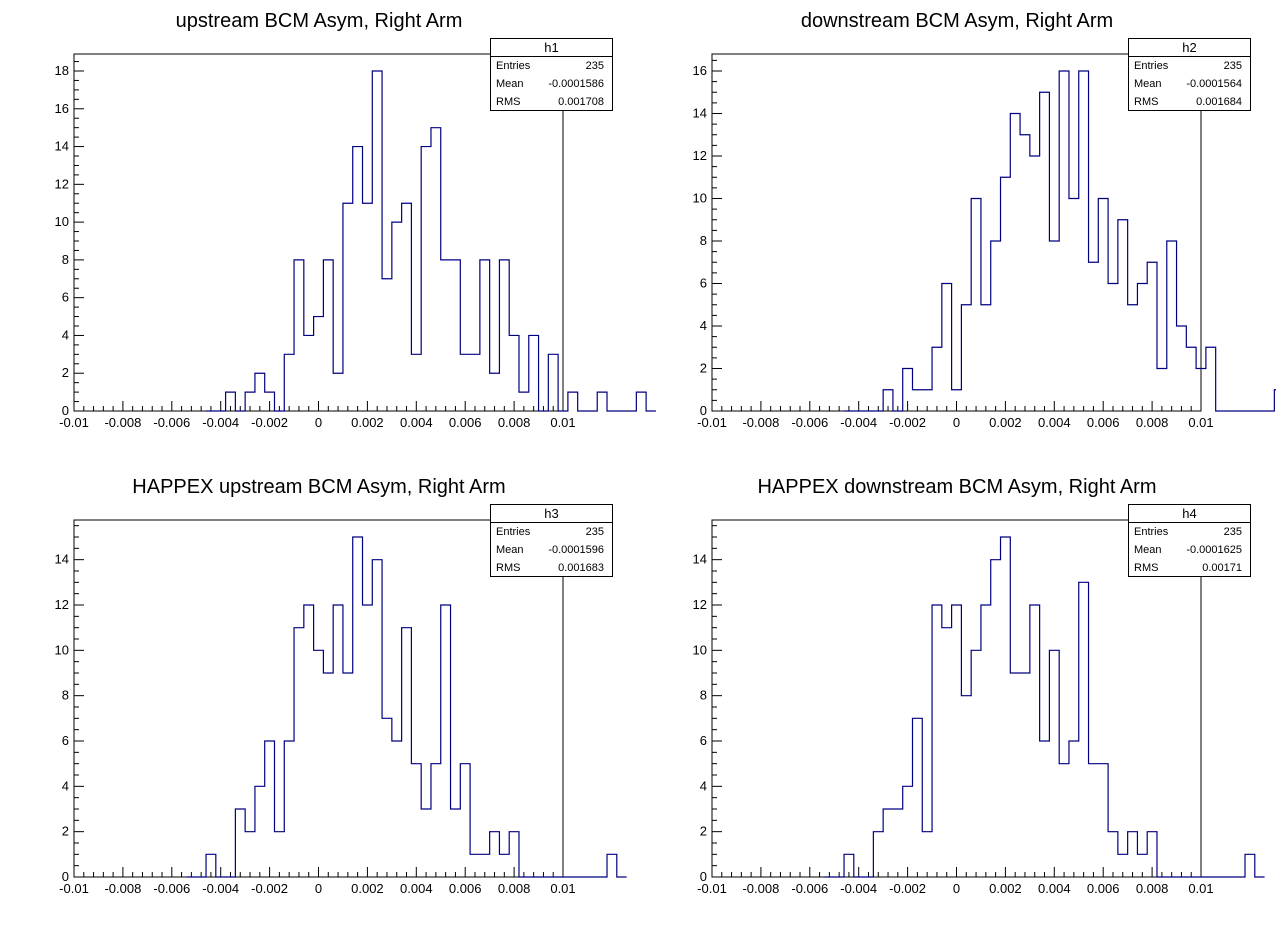  What do you see at coordinates (700, 649) in the screenshot?
I see `y-tick-label: 10` at bounding box center [700, 649].